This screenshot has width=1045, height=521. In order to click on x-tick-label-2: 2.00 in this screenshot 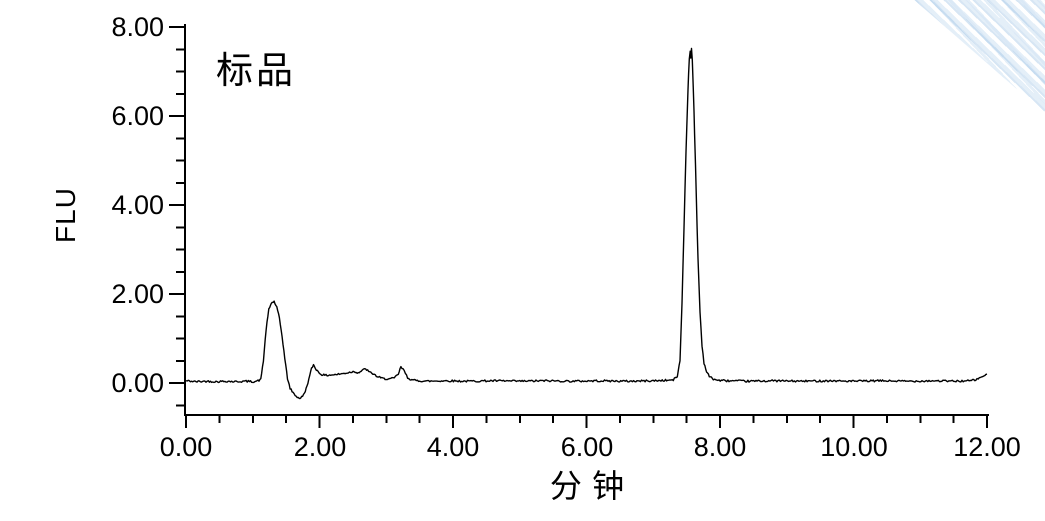, I will do `click(320, 447)`.